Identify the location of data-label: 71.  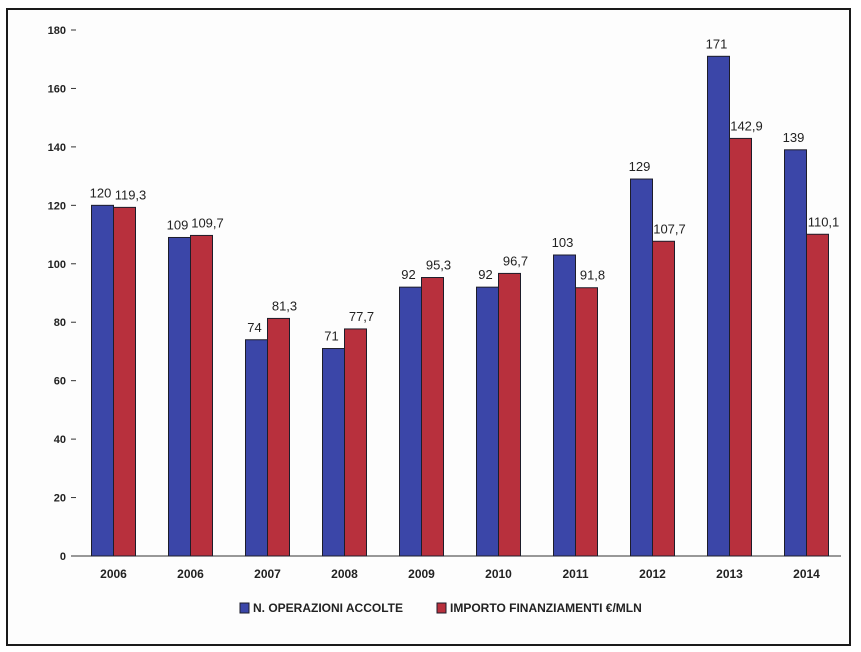
(331, 336).